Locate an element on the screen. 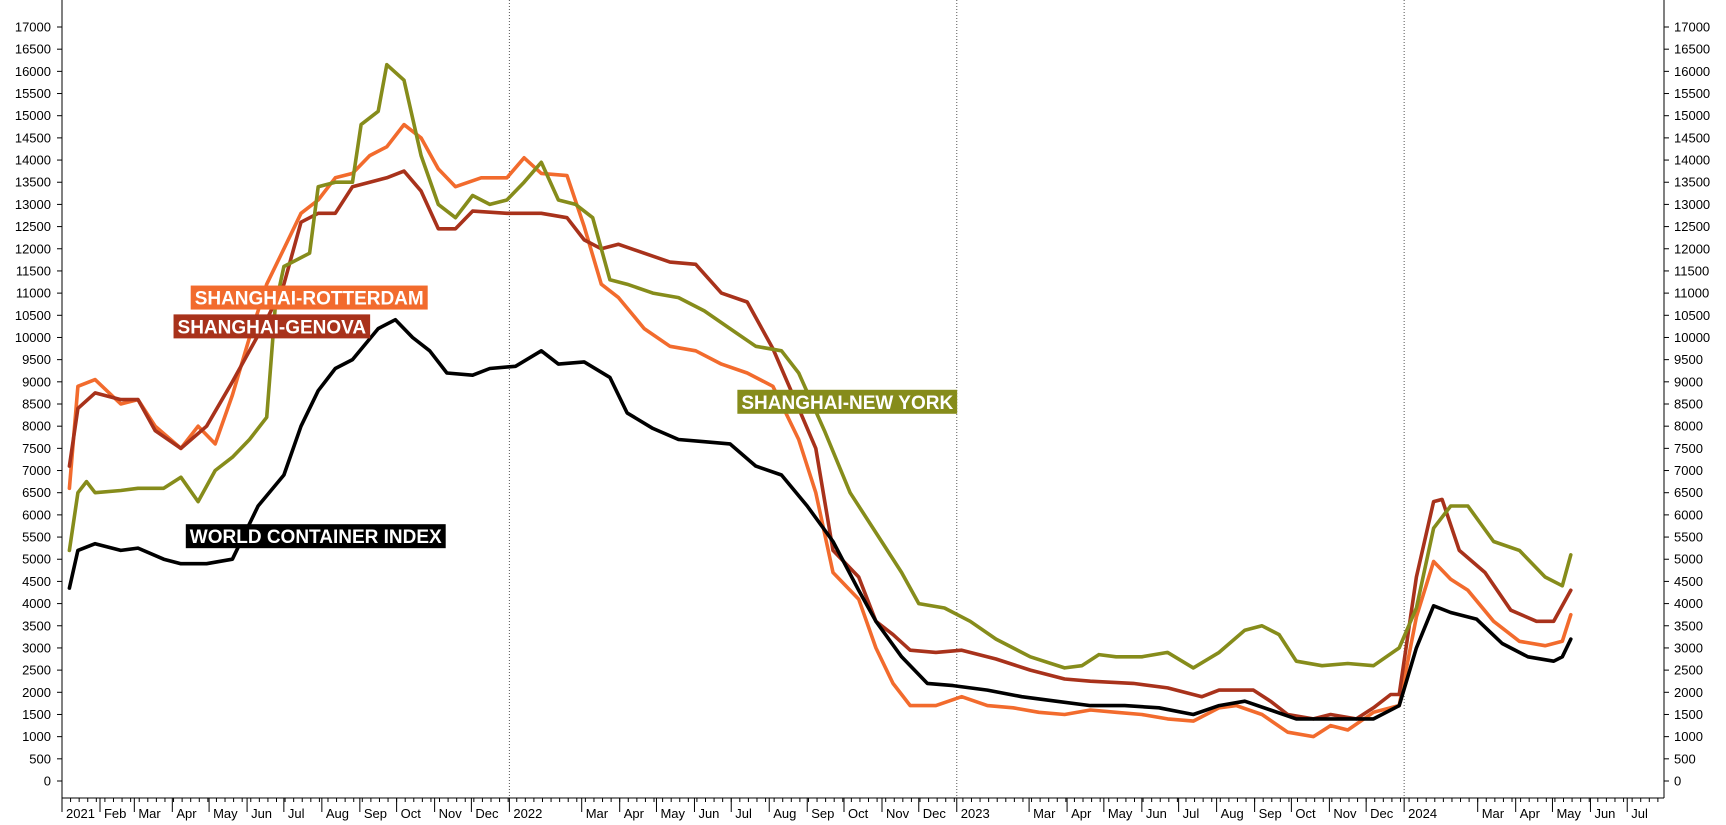 The image size is (1726, 825). y-tick-label-right: 4500 is located at coordinates (1688, 581).